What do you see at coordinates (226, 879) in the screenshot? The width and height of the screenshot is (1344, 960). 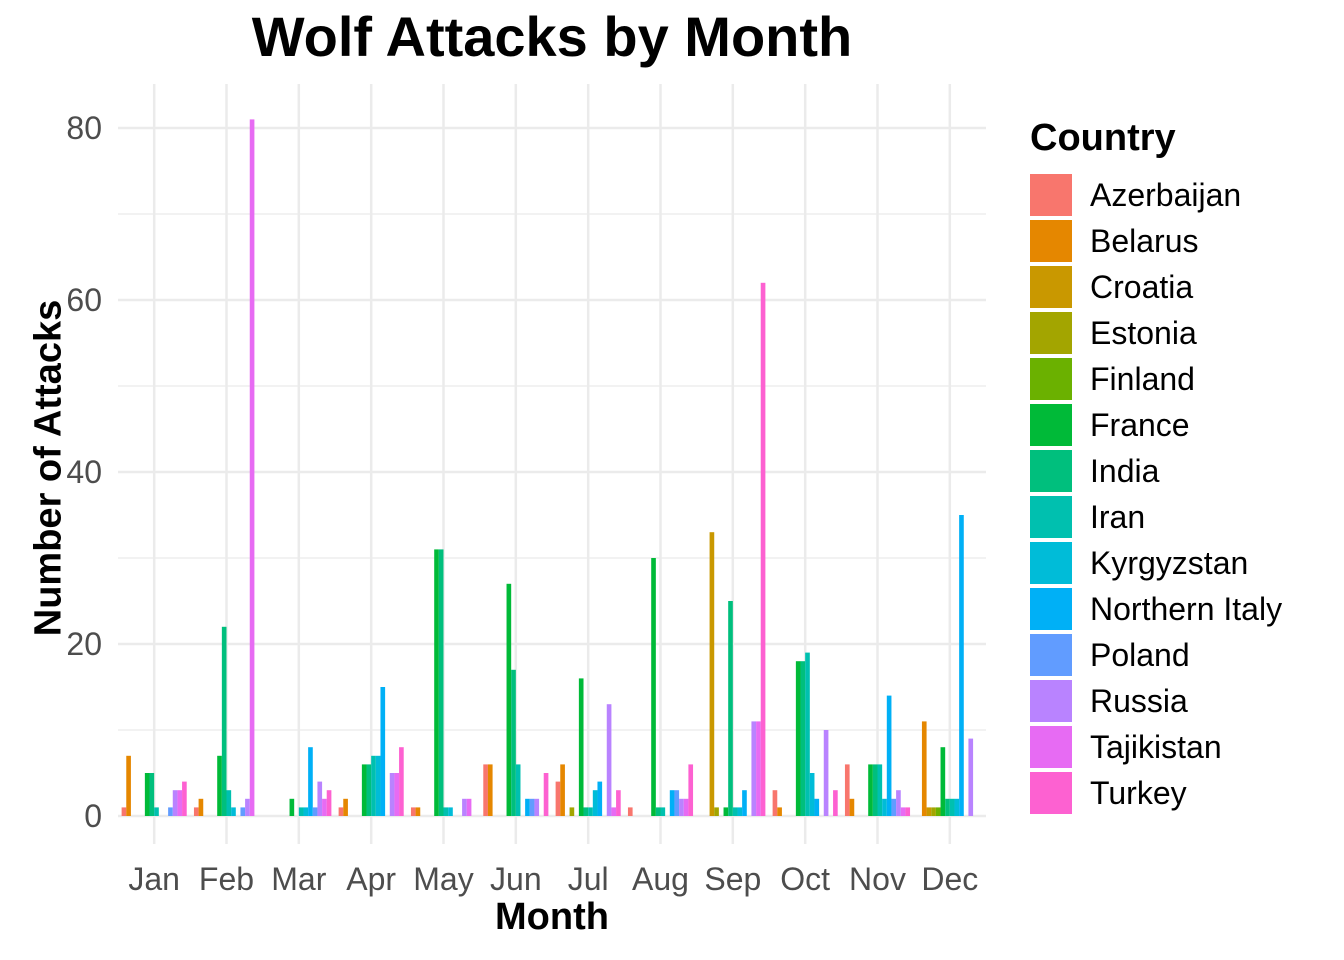 I see `x-tick-label: Feb` at bounding box center [226, 879].